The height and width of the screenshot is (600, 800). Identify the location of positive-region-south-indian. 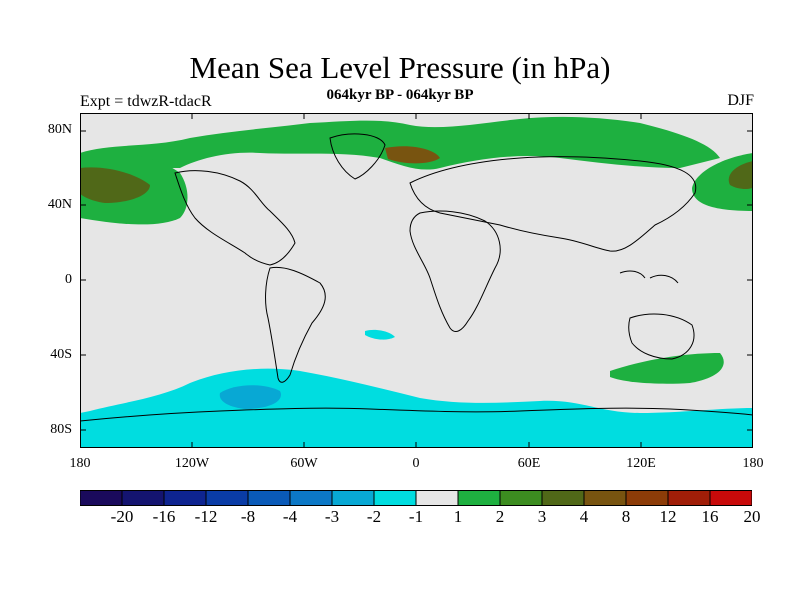
(667, 368).